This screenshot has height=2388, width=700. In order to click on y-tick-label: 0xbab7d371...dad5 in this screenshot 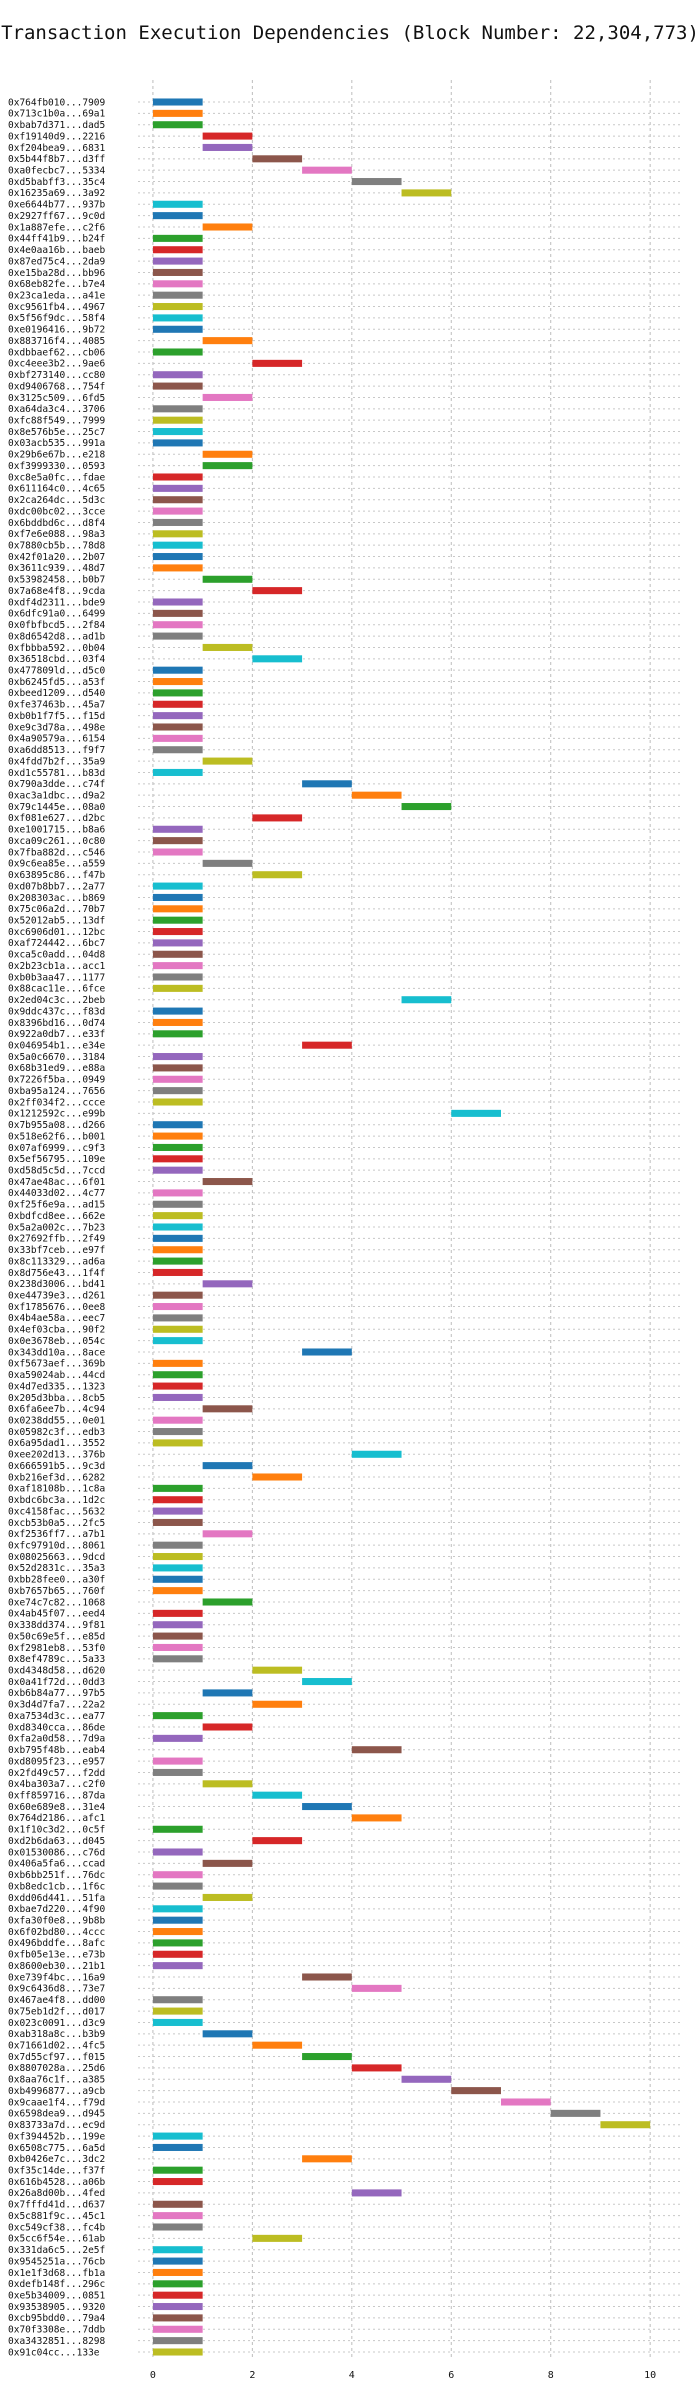, I will do `click(56, 125)`.